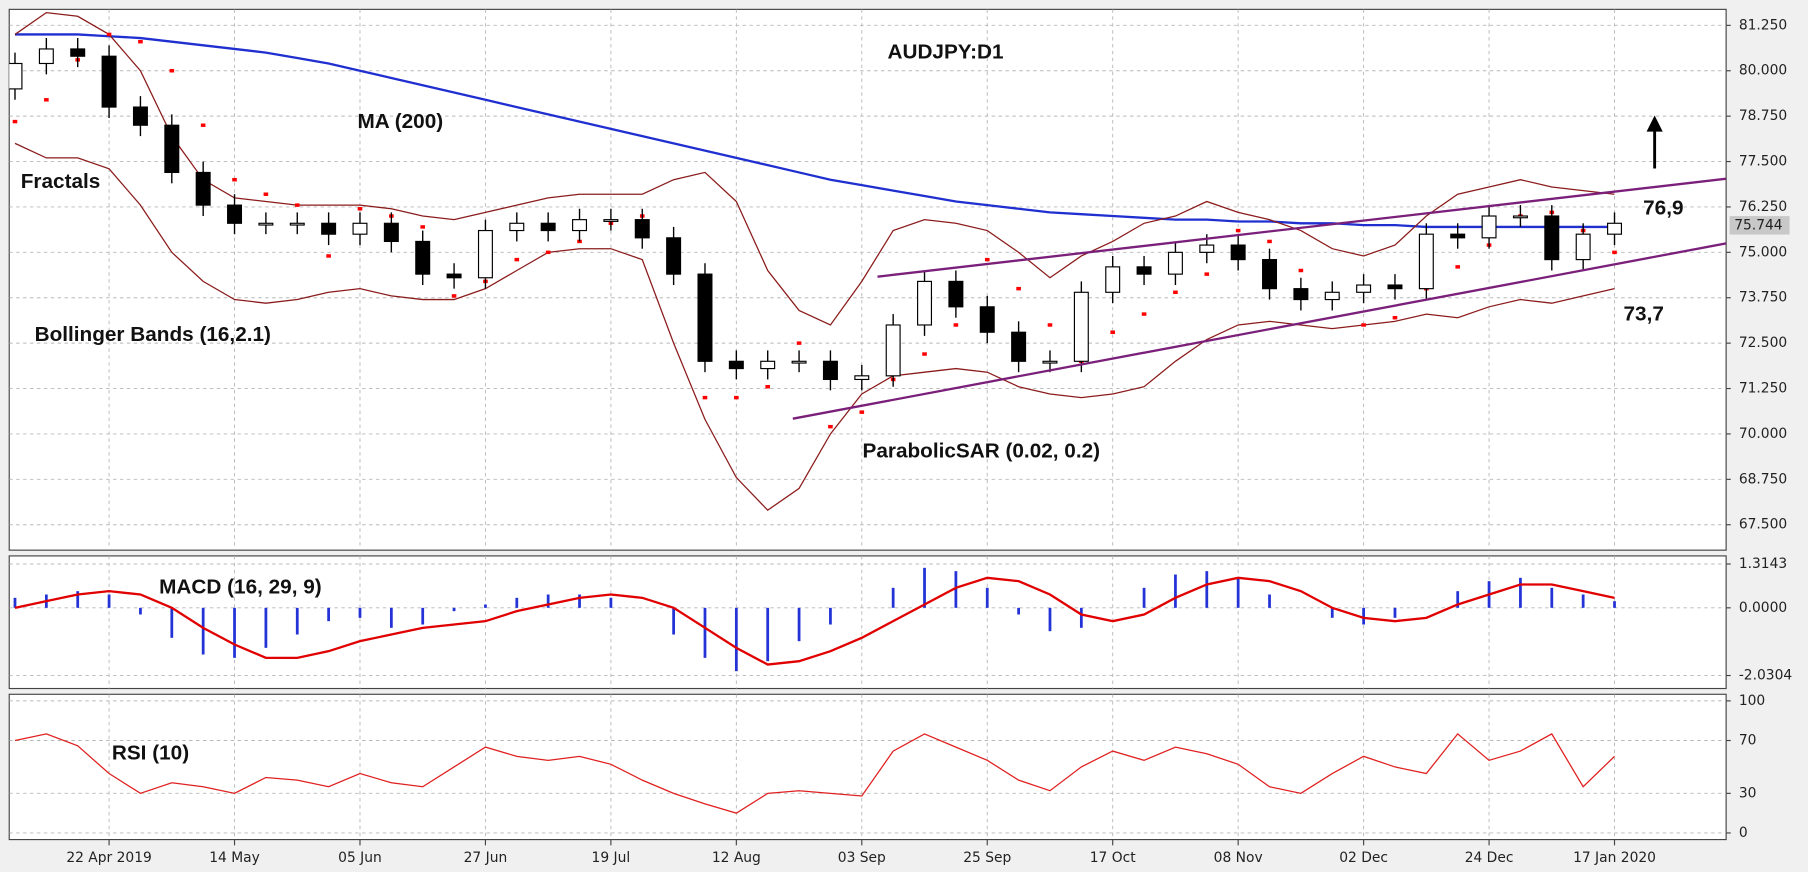 The height and width of the screenshot is (872, 1808). I want to click on indicator-label: Bollinger Bands (16,2.1), so click(153, 334).